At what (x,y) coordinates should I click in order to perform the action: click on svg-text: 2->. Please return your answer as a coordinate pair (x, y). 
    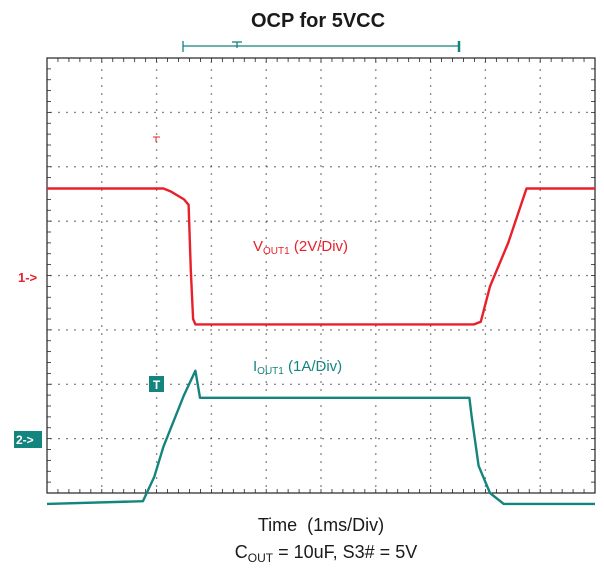
    Looking at the image, I should click on (25, 440).